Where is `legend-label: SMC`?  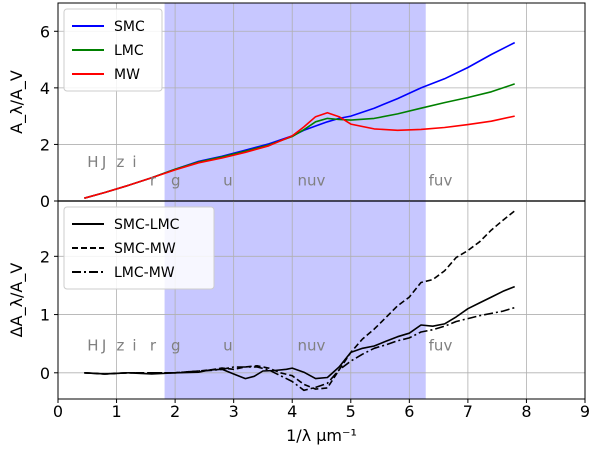 legend-label: SMC is located at coordinates (129, 27).